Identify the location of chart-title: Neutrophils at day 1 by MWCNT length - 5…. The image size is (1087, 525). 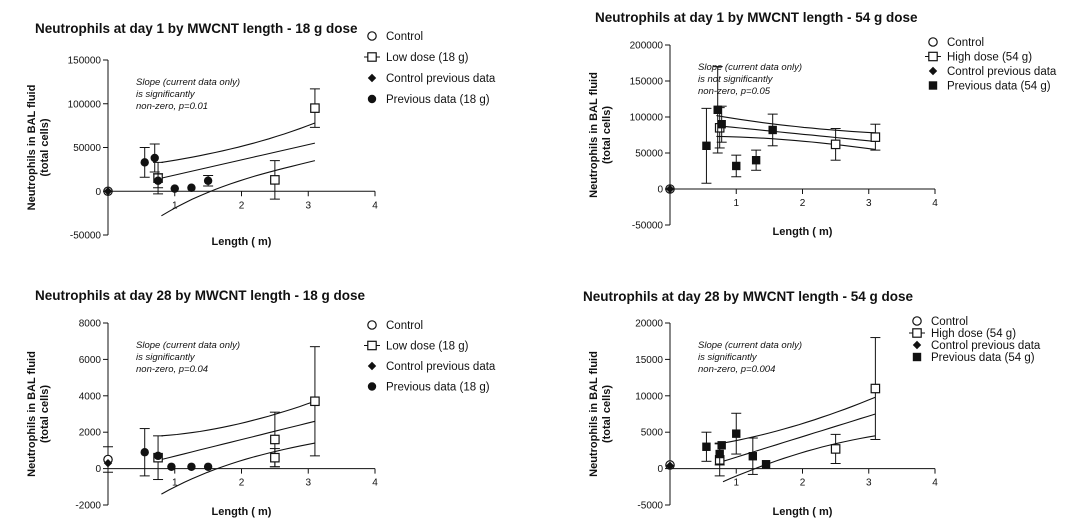
(756, 17).